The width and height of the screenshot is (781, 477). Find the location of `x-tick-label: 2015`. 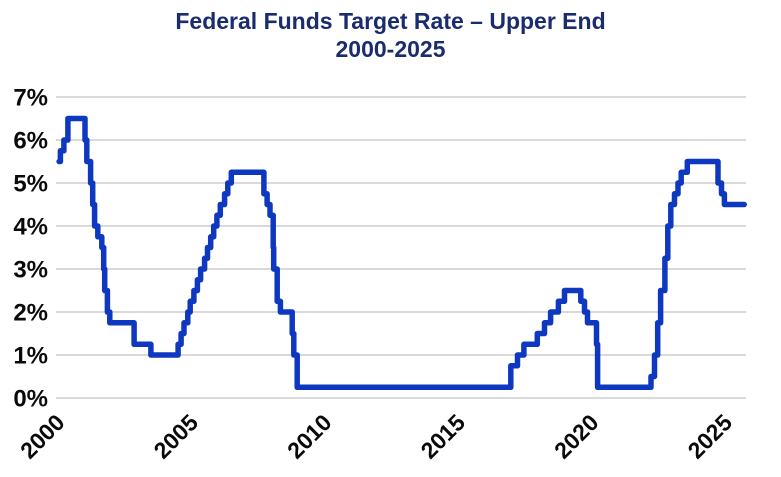

x-tick-label: 2015 is located at coordinates (442, 436).